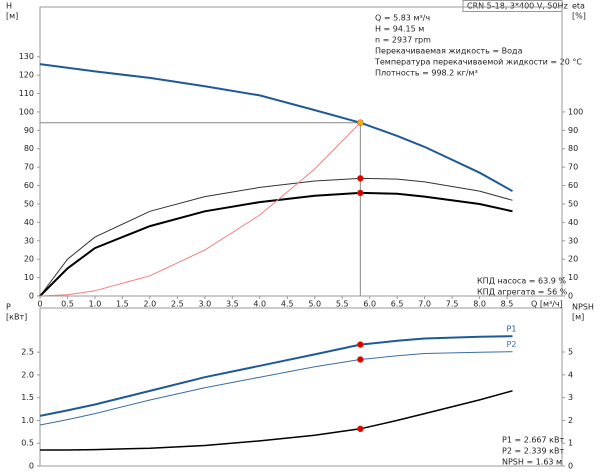 This screenshot has height=474, width=600. I want to click on y2-tick-label: 5, so click(570, 352).